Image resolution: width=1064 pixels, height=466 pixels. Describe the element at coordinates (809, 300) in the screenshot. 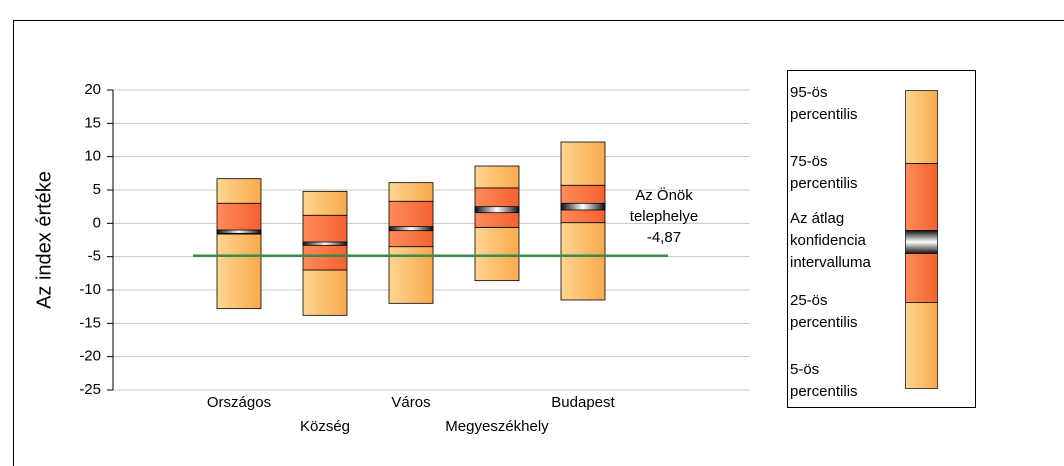

I see `legend-label: 25-ös` at that location.